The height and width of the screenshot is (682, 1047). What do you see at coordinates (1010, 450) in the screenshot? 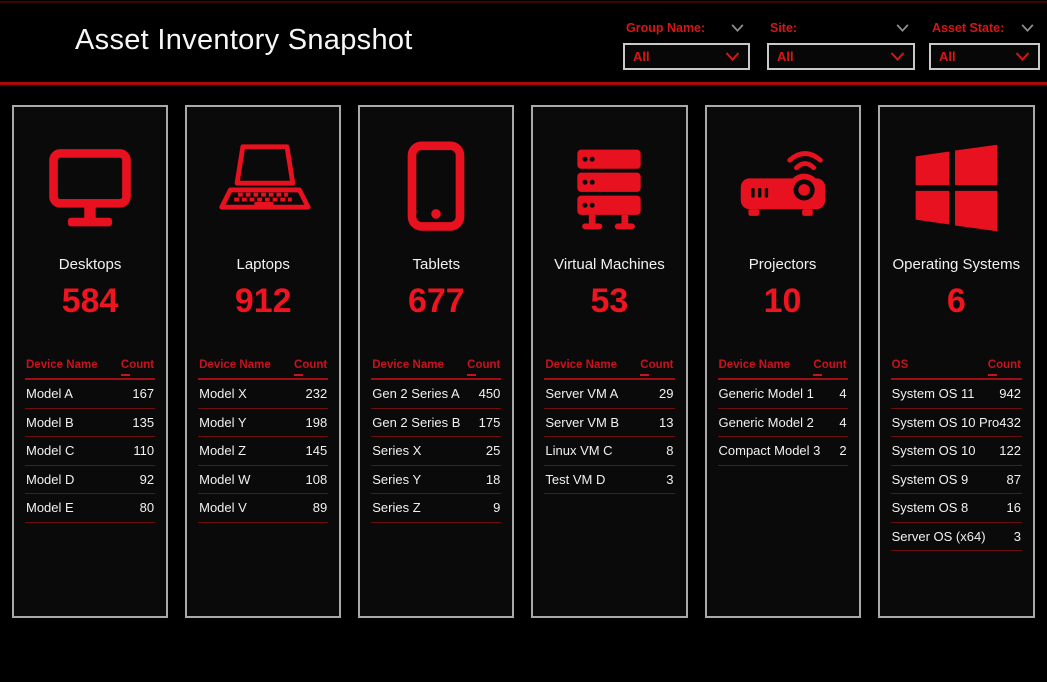
I see `device-count-cell: 122` at bounding box center [1010, 450].